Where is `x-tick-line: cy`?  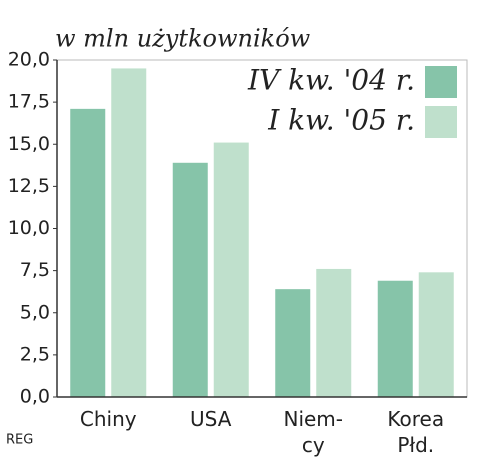
x-tick-line: cy is located at coordinates (313, 445).